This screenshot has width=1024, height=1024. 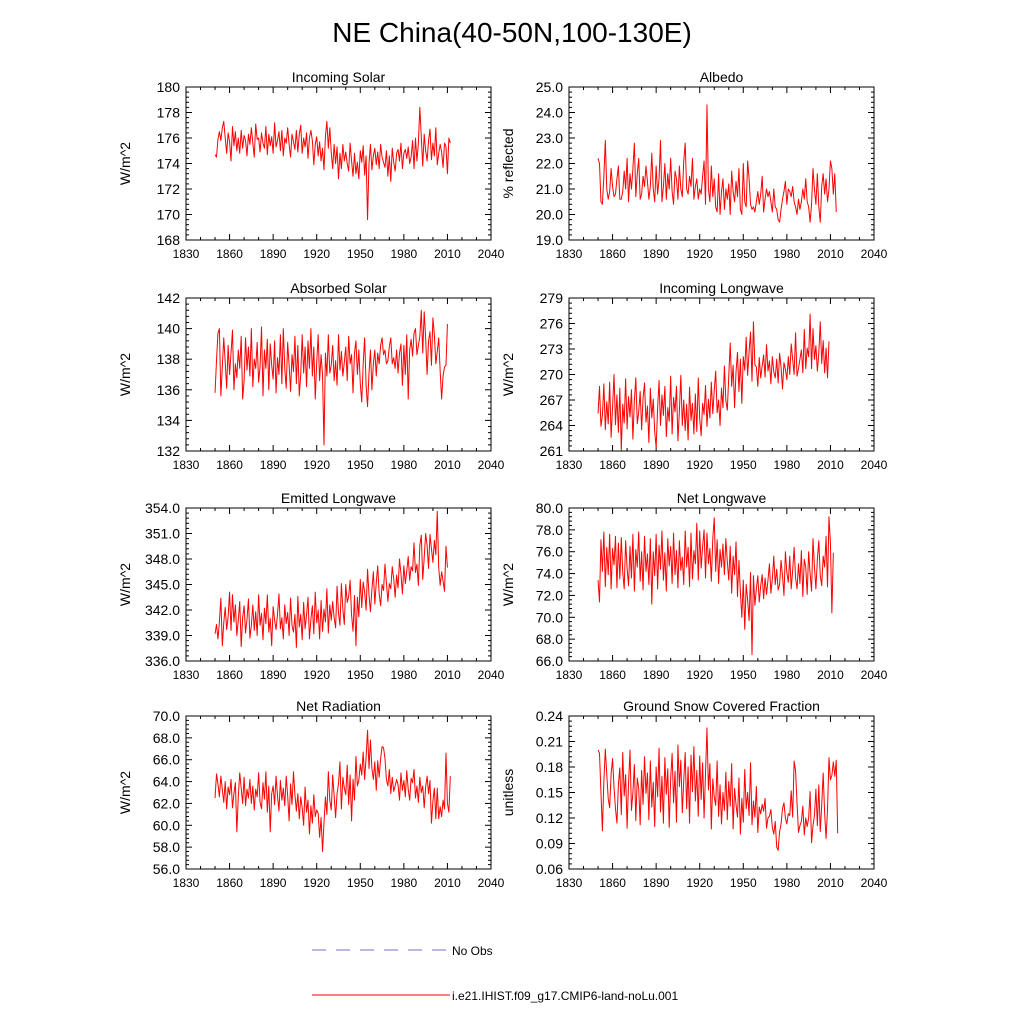 What do you see at coordinates (169, 138) in the screenshot?
I see `y-tick-label: 176` at bounding box center [169, 138].